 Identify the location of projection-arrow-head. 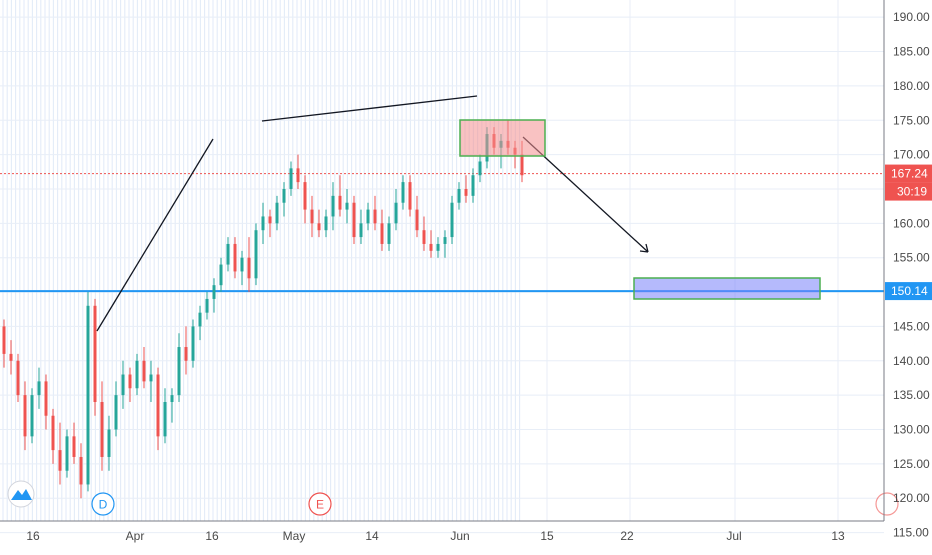
(644, 248).